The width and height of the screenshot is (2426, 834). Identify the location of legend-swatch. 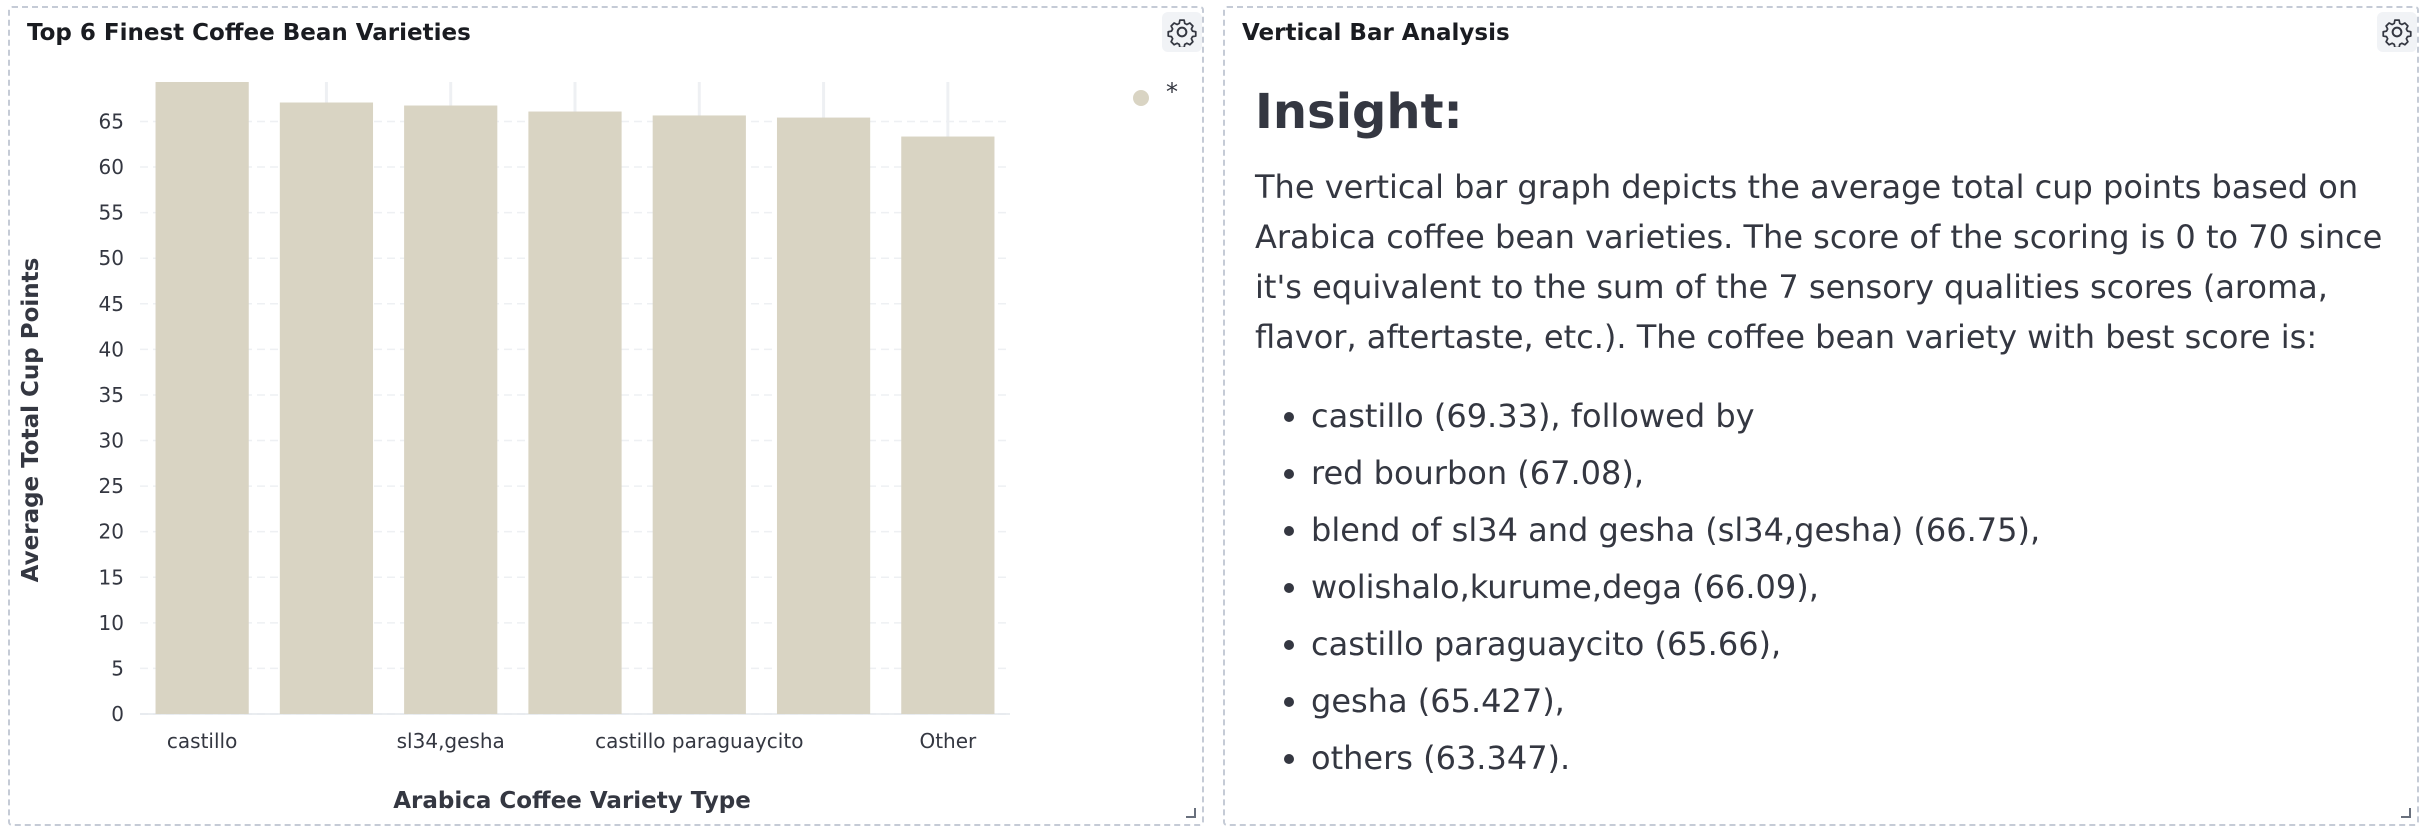
(1141, 98).